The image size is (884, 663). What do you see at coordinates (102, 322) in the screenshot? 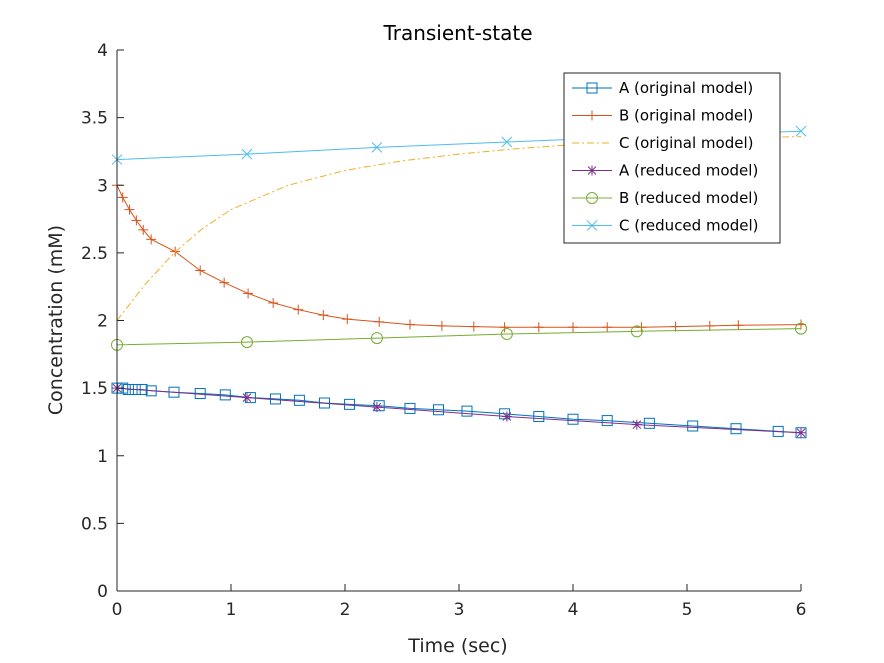
I see `y-tick-label: 2` at bounding box center [102, 322].